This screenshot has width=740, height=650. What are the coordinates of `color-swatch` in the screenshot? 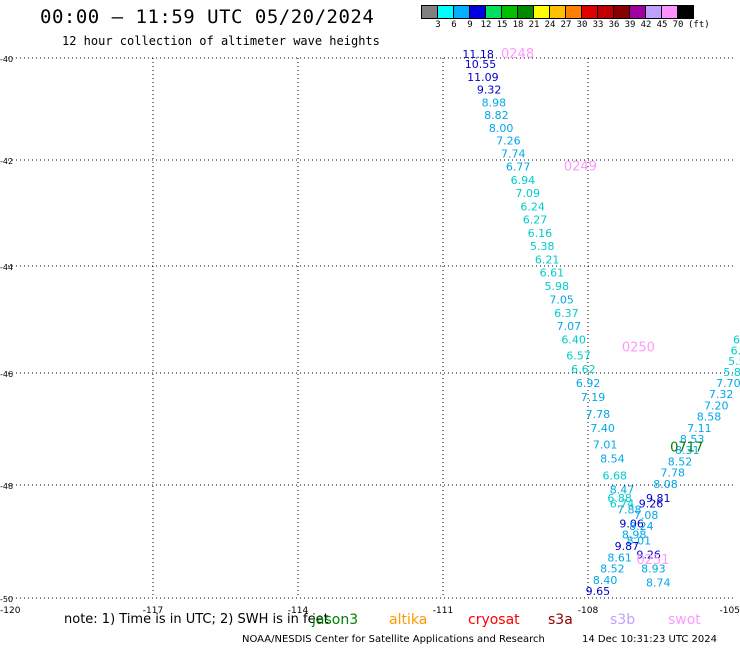 It's located at (685, 12).